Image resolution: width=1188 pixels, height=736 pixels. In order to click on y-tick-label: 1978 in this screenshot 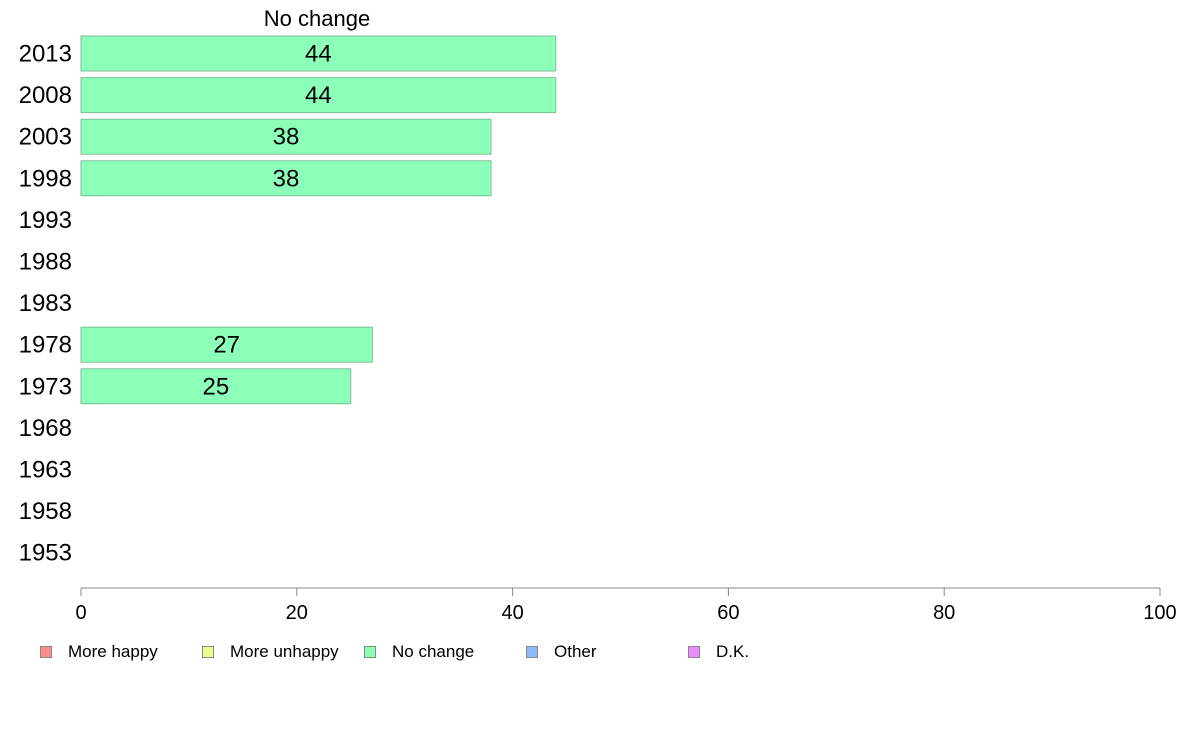, I will do `click(45, 345)`.